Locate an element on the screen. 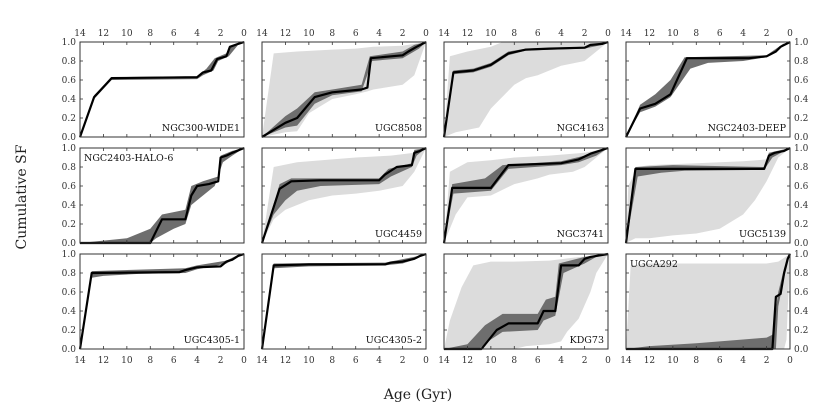 This screenshot has height=415, width=830. panel-label: NGC4163 is located at coordinates (580, 128).